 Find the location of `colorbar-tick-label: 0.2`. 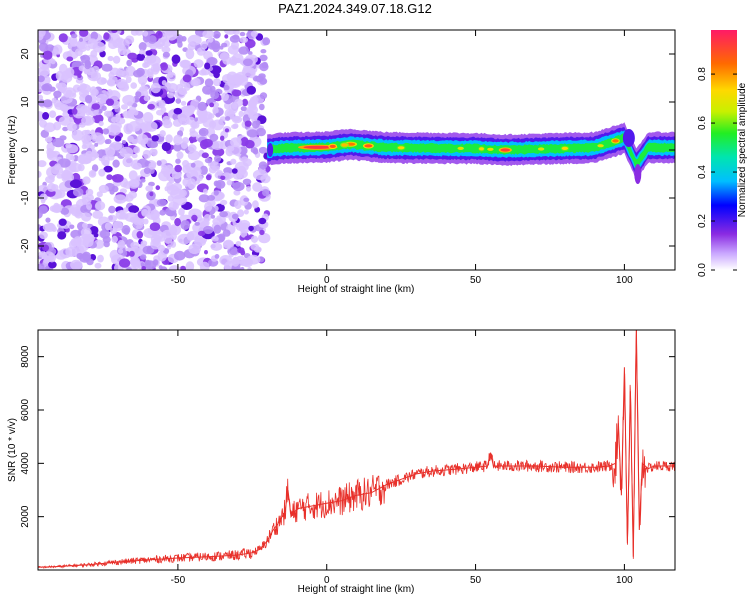

colorbar-tick-label: 0.2 is located at coordinates (702, 221).